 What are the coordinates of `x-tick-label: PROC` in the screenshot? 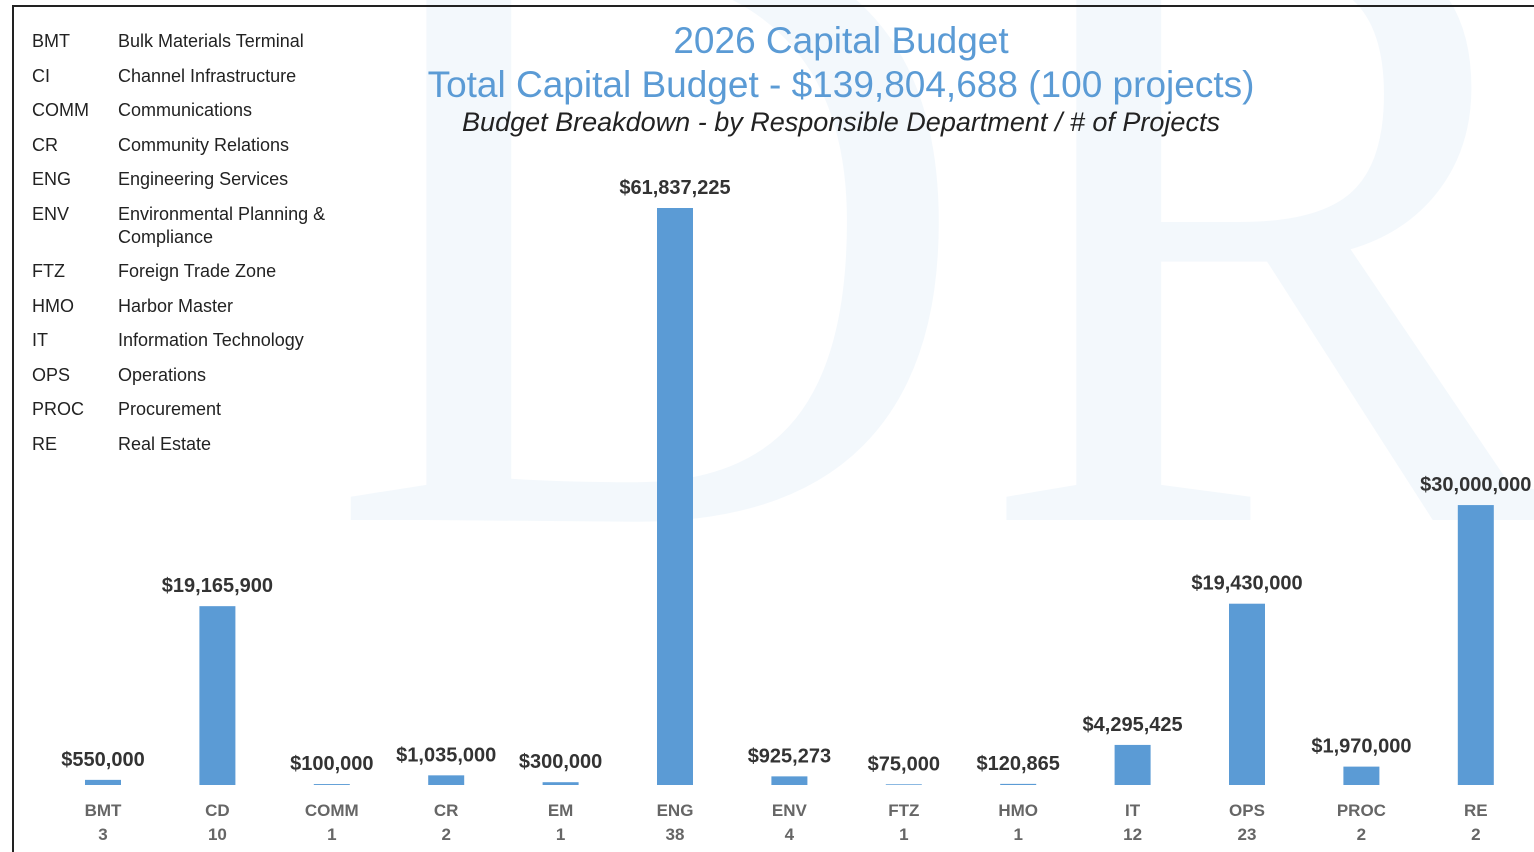 It's located at (1361, 810).